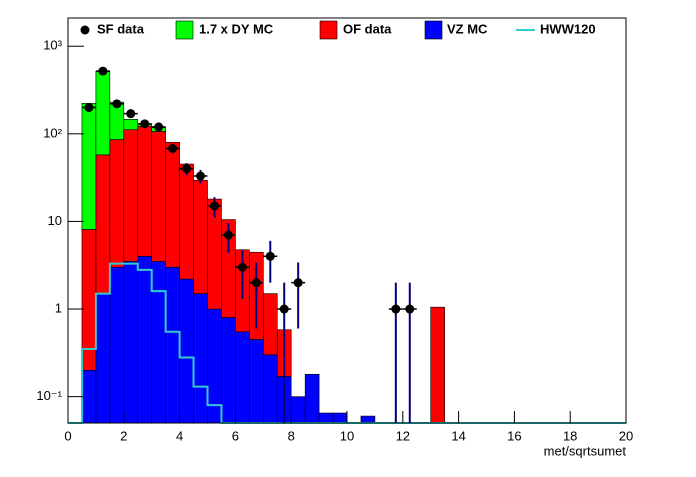  Describe the element at coordinates (49, 395) in the screenshot. I see `y-tick-label: 10⁻¹` at that location.